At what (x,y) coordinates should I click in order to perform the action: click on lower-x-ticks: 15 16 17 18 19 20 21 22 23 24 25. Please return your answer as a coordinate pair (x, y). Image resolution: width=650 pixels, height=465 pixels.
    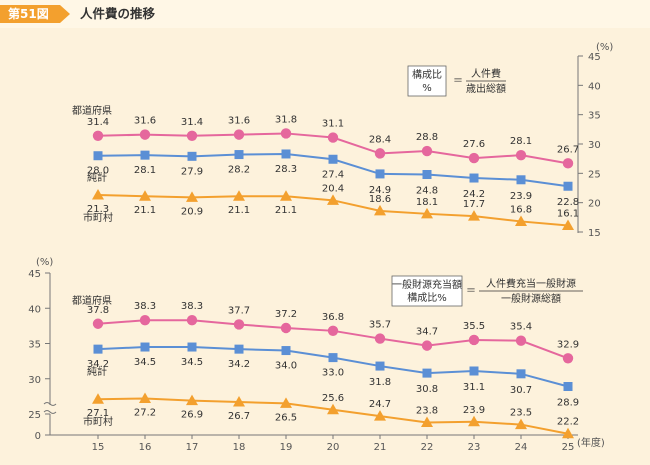
    Looking at the image, I should click on (333, 444).